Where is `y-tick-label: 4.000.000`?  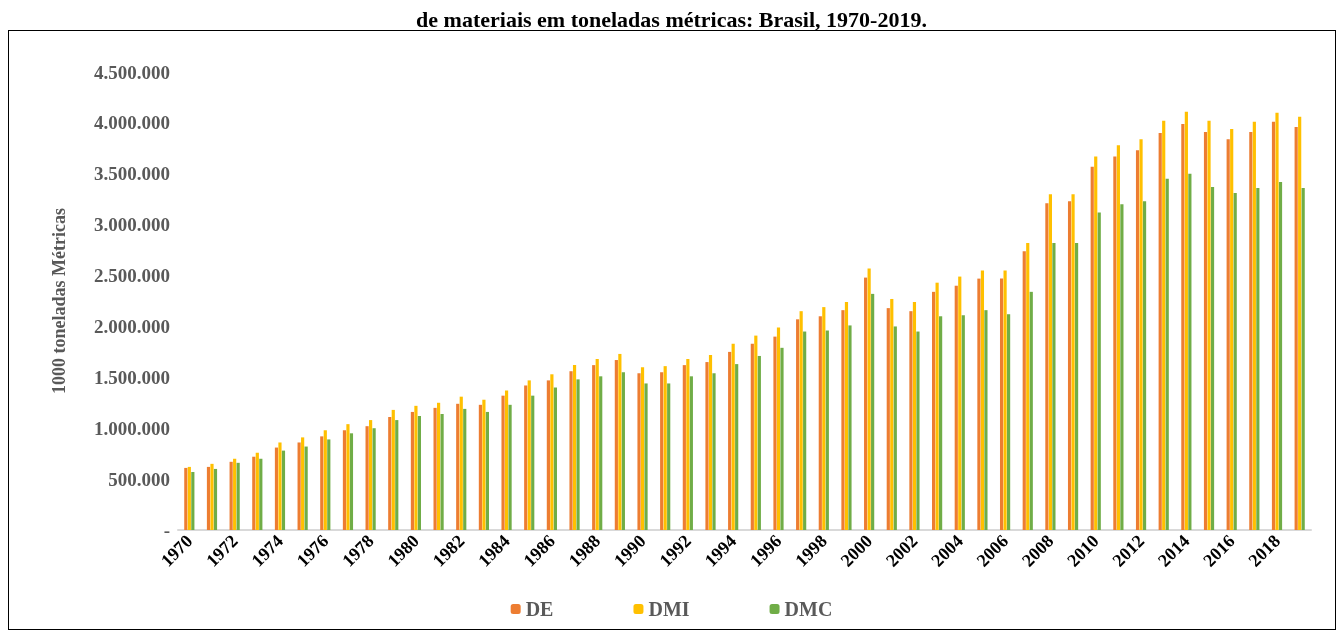 y-tick-label: 4.000.000 is located at coordinates (132, 123).